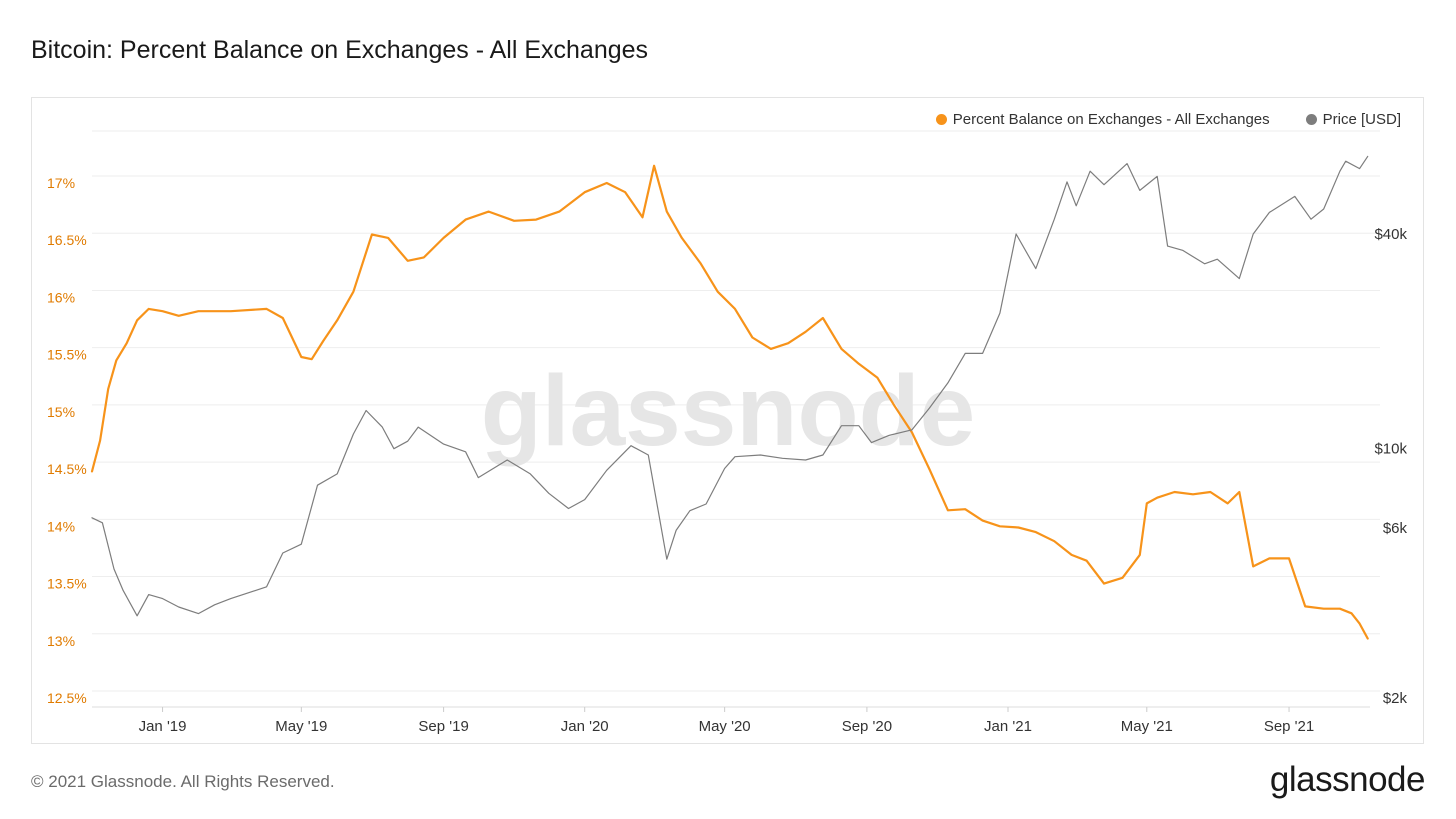 This screenshot has height=819, width=1456. What do you see at coordinates (1395, 528) in the screenshot?
I see `right-tick-label: $6k` at bounding box center [1395, 528].